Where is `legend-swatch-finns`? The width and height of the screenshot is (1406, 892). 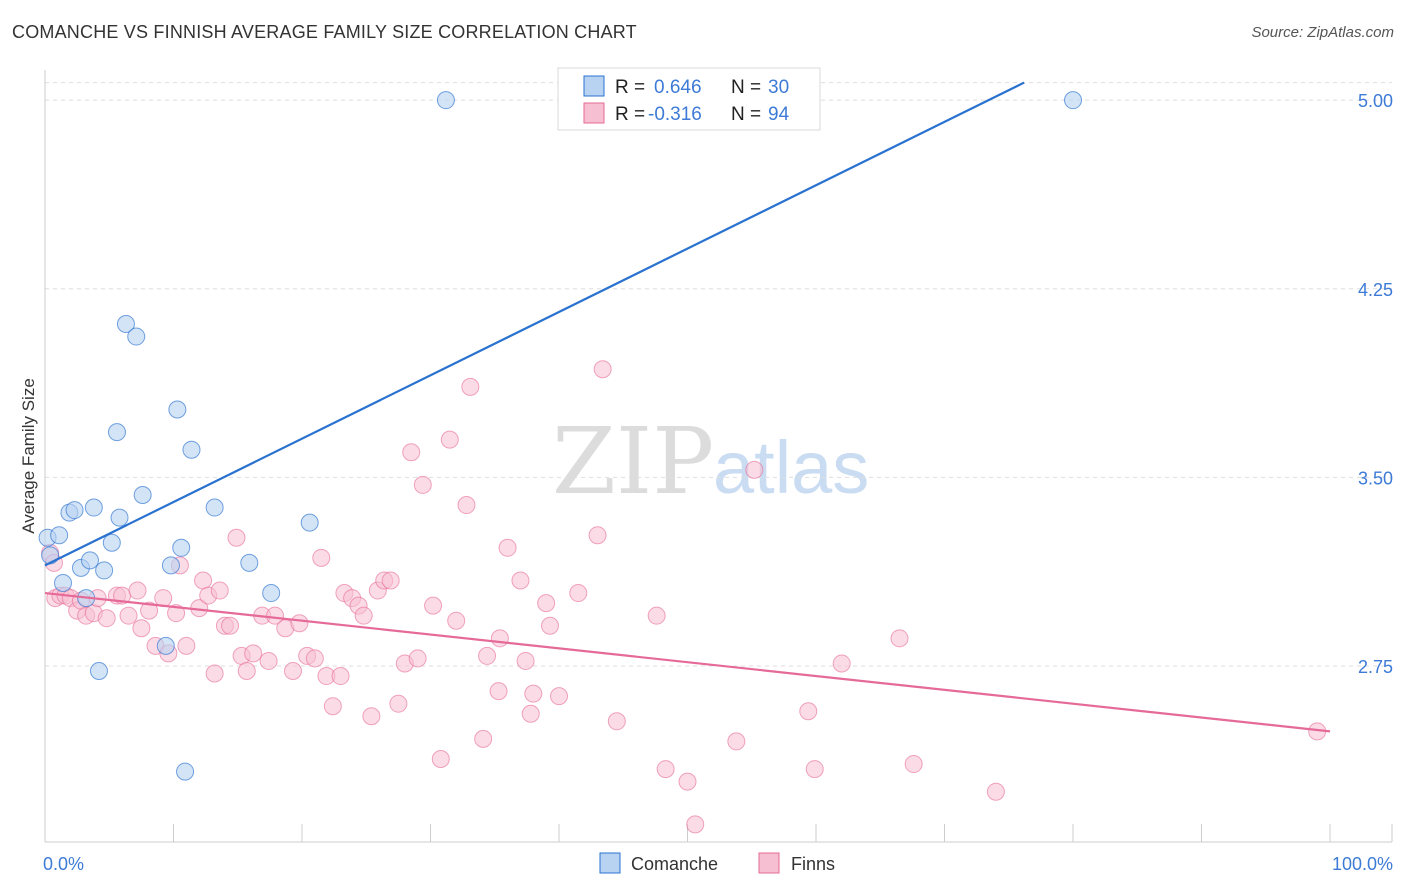 legend-swatch-finns is located at coordinates (594, 113).